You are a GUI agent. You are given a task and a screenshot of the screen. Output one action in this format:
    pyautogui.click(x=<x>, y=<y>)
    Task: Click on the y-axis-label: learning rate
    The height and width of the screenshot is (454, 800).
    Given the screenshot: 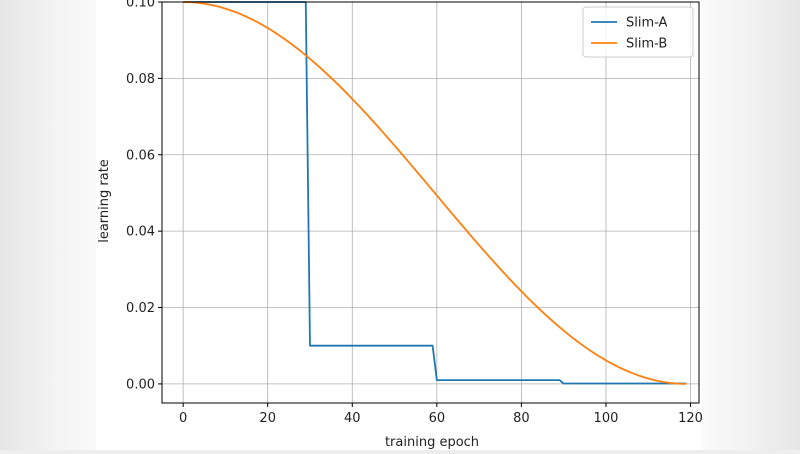 What is the action you would take?
    pyautogui.click(x=104, y=201)
    